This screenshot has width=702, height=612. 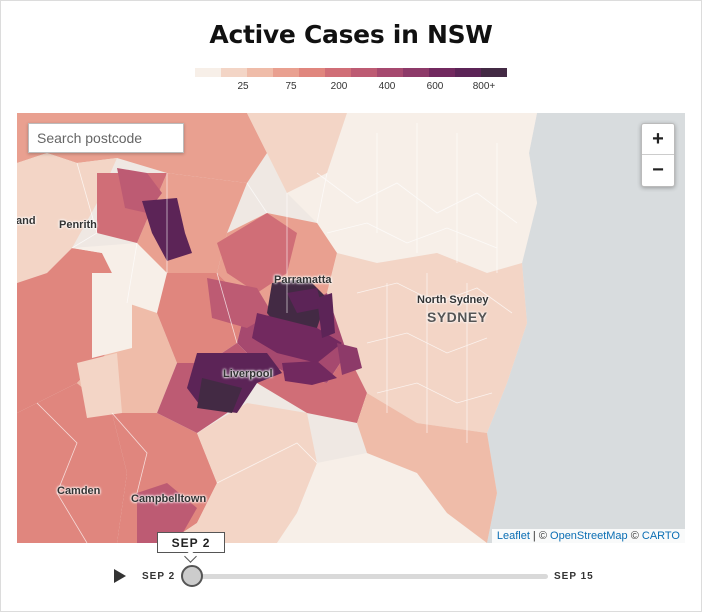 I want to click on color-legend: 25 75 200 400 600 800+, so click(x=351, y=81).